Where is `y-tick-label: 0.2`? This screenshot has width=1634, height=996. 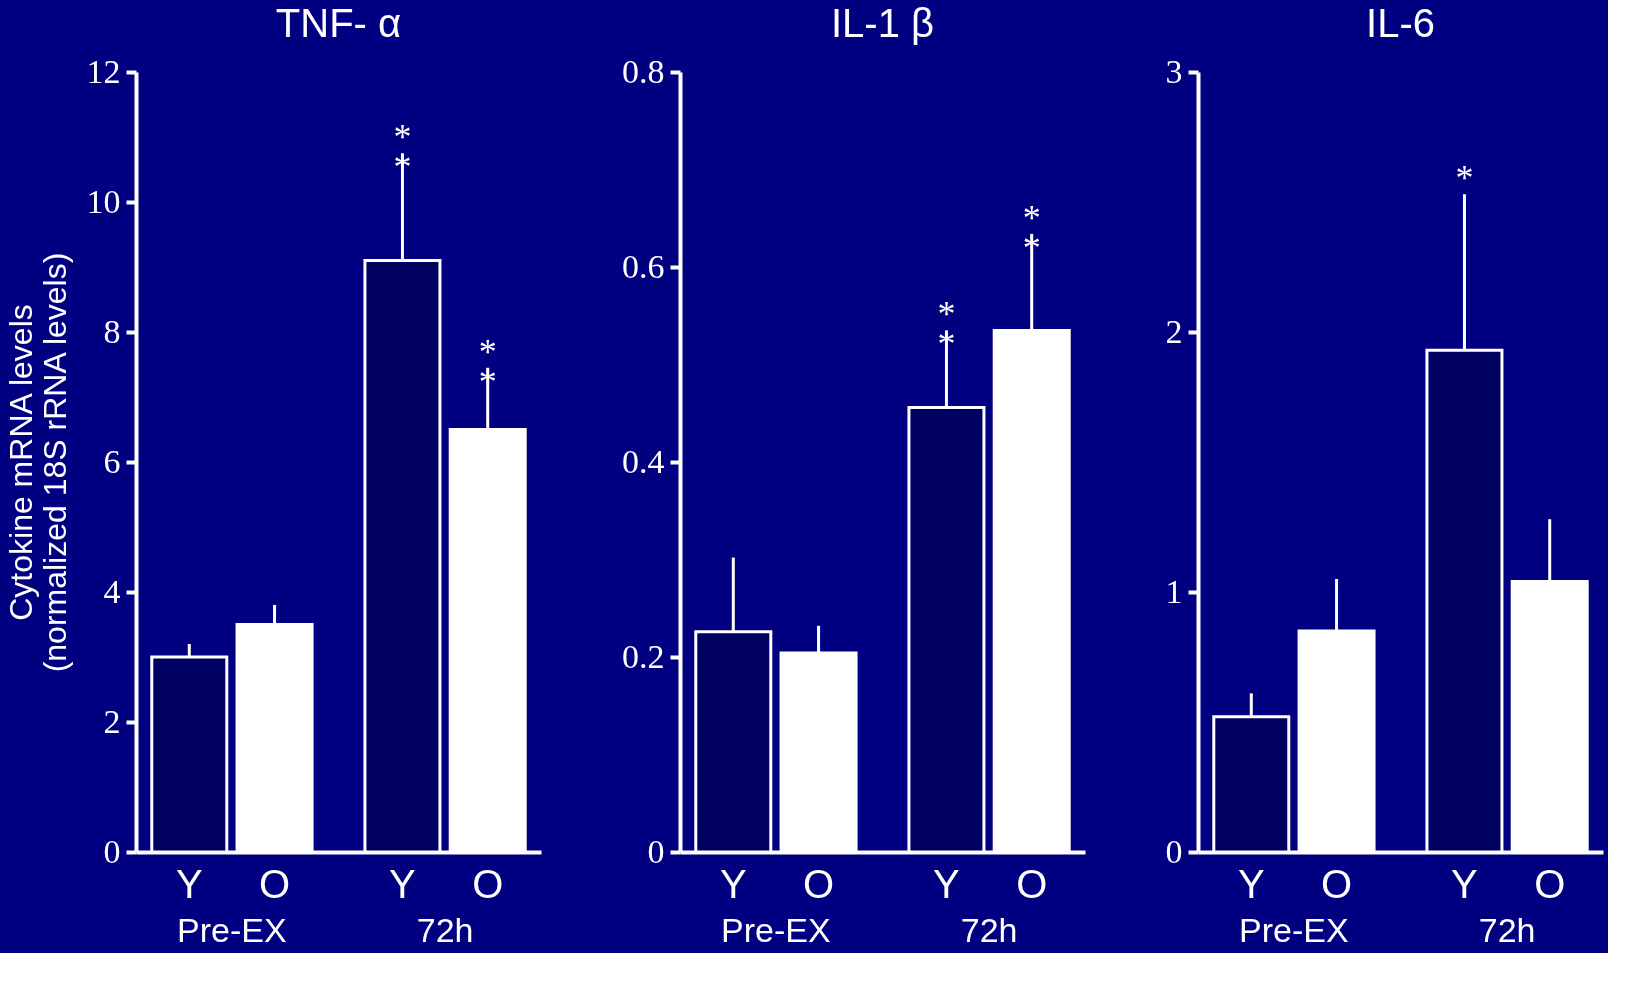
y-tick-label: 0.2 is located at coordinates (643, 656).